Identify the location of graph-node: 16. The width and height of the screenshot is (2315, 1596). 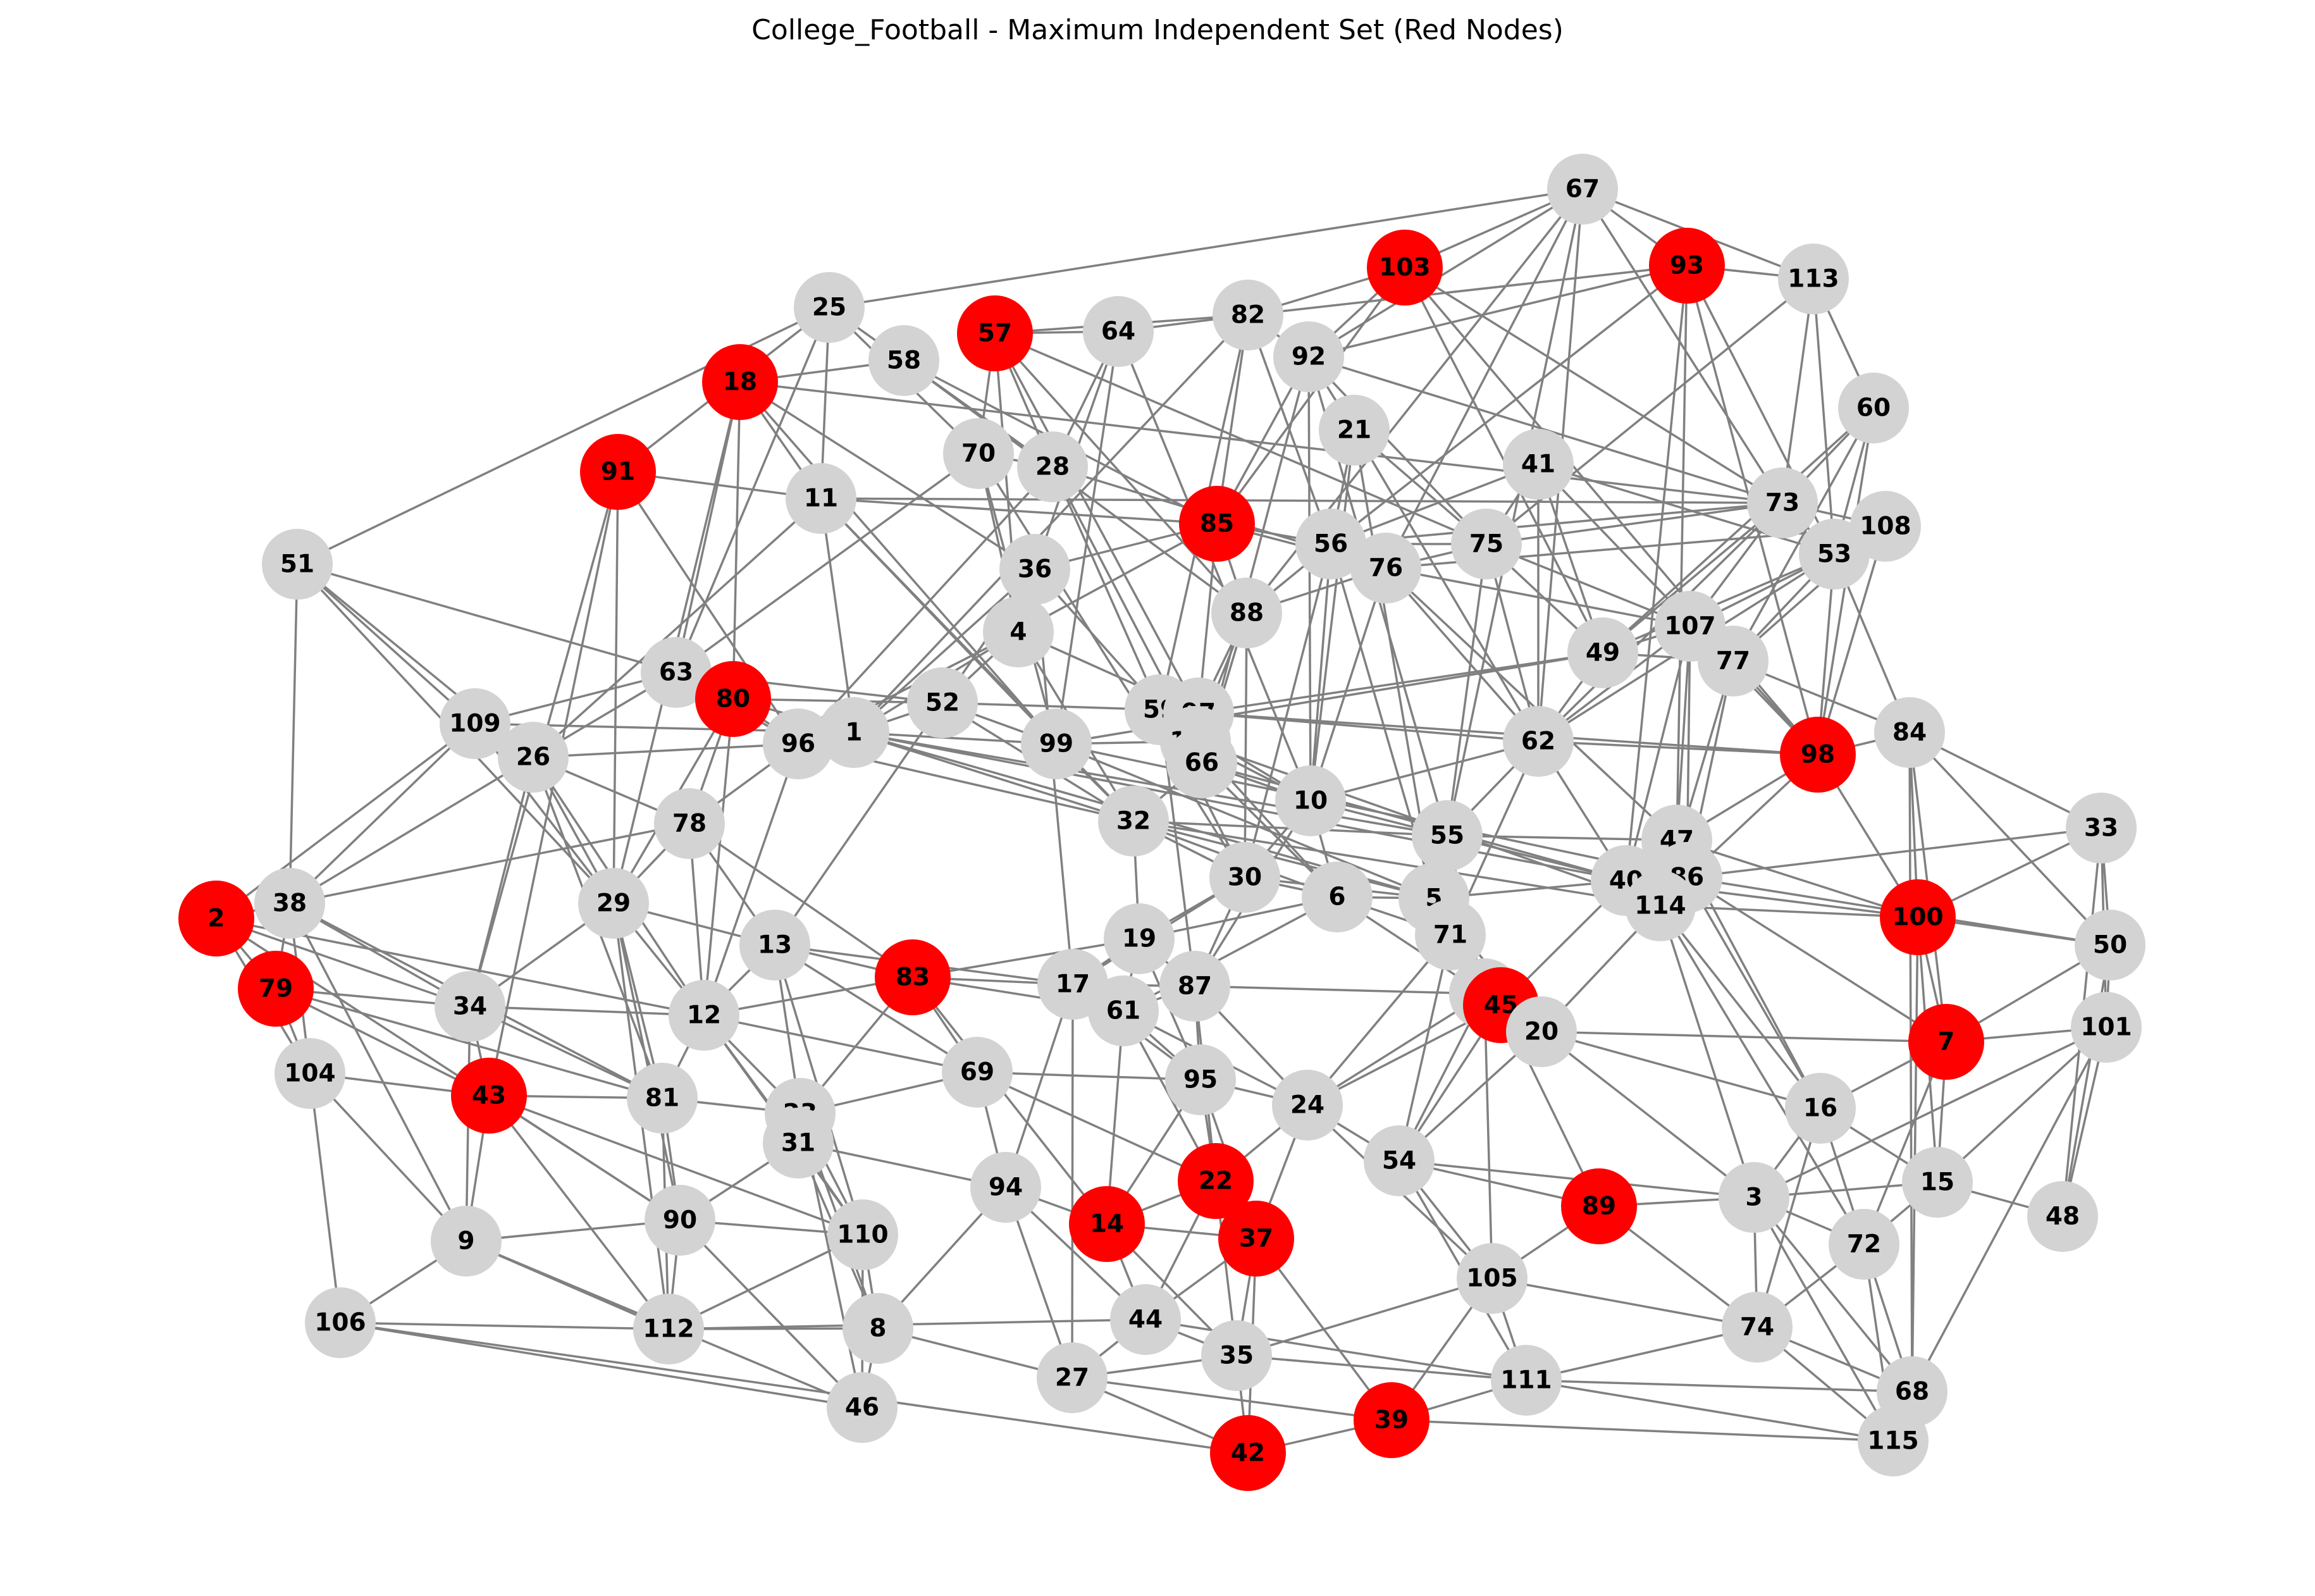
(1820, 1108).